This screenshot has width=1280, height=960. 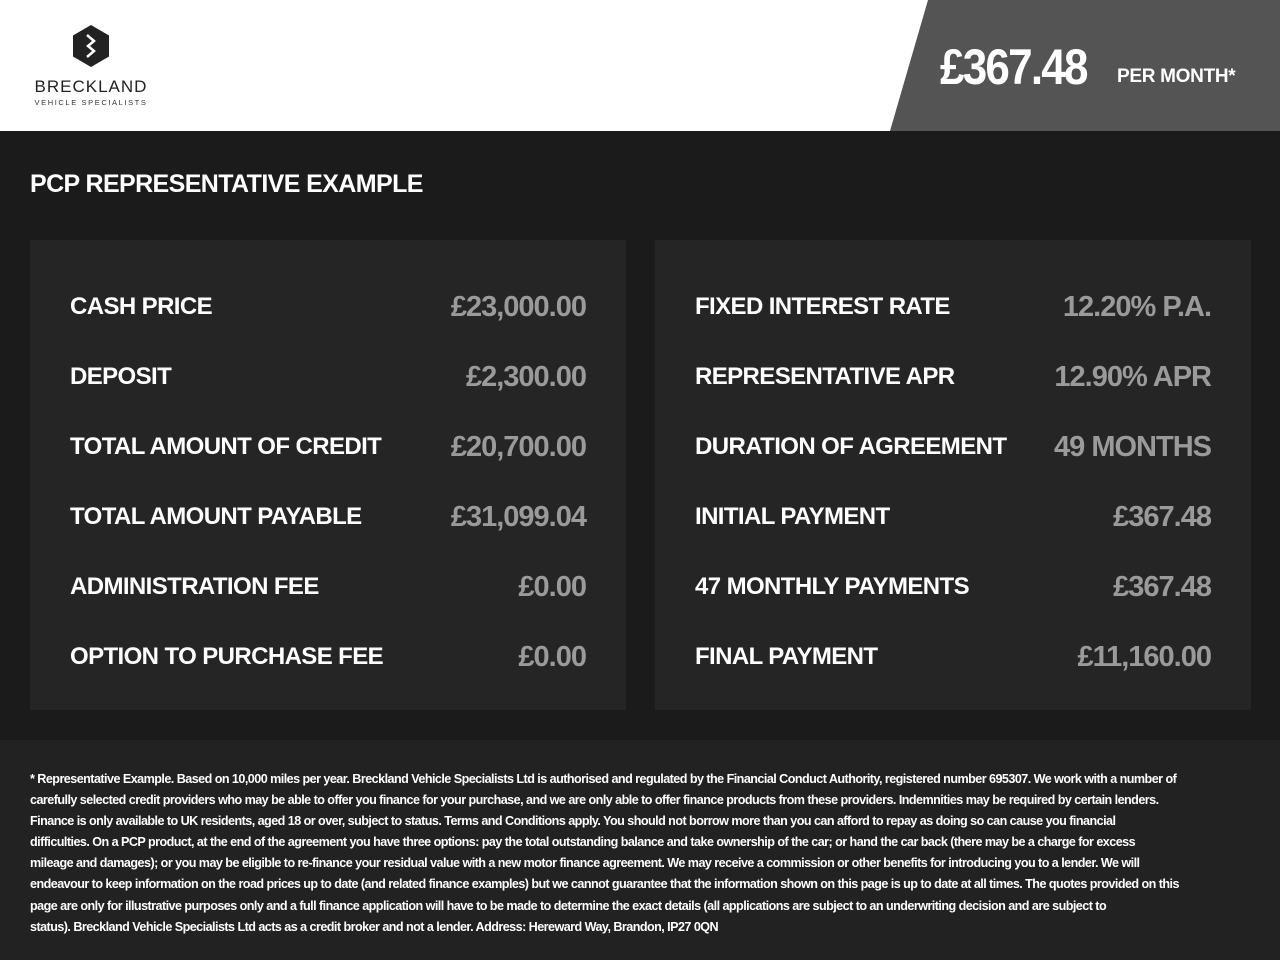 What do you see at coordinates (1137, 306) in the screenshot?
I see `finance-value: 12.20% P.A.` at bounding box center [1137, 306].